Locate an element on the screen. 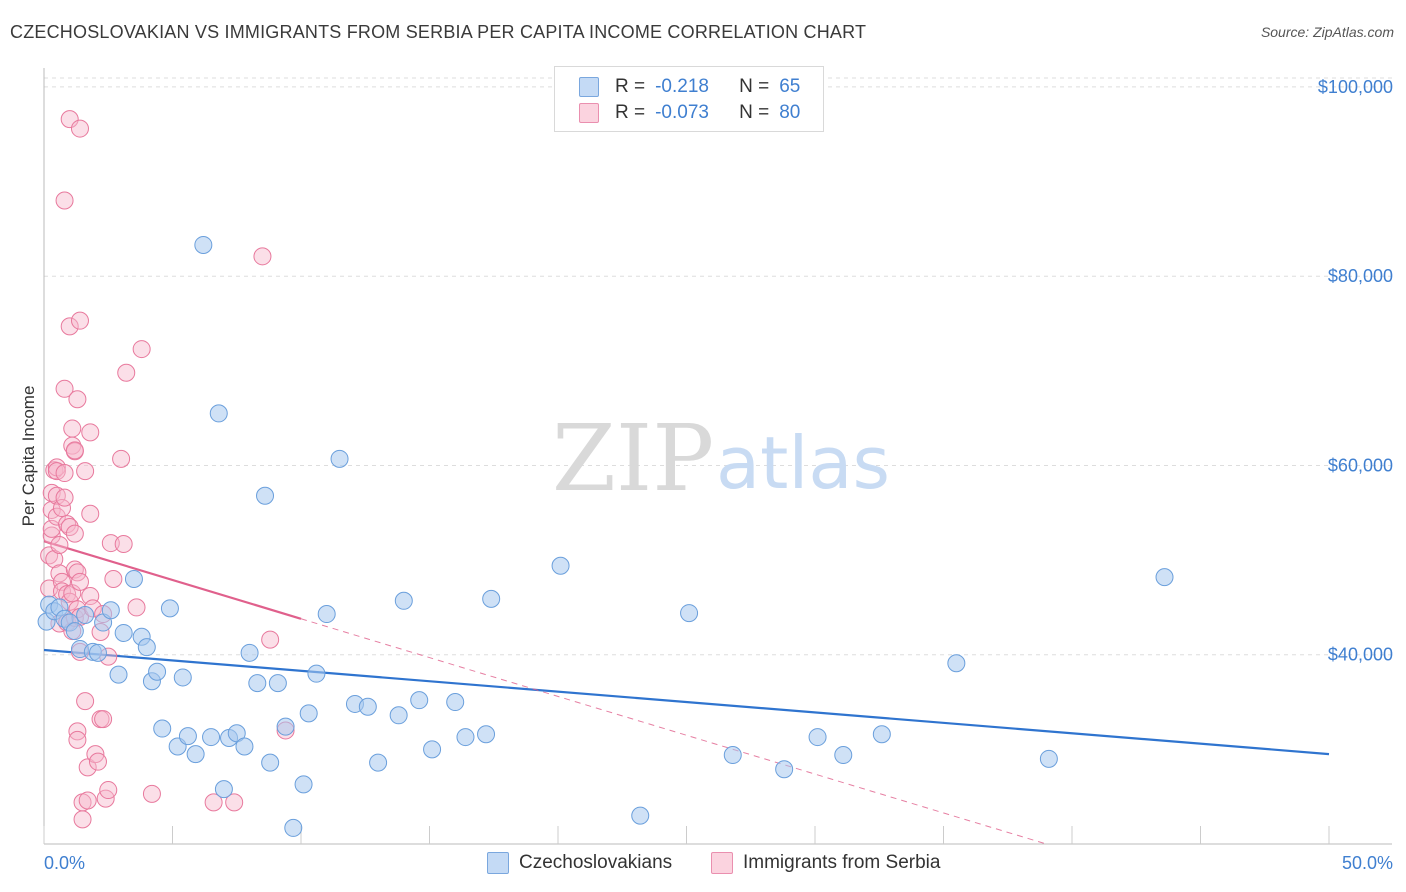  x-tick-labels: 0.0% 50.0% is located at coordinates (718, 863).